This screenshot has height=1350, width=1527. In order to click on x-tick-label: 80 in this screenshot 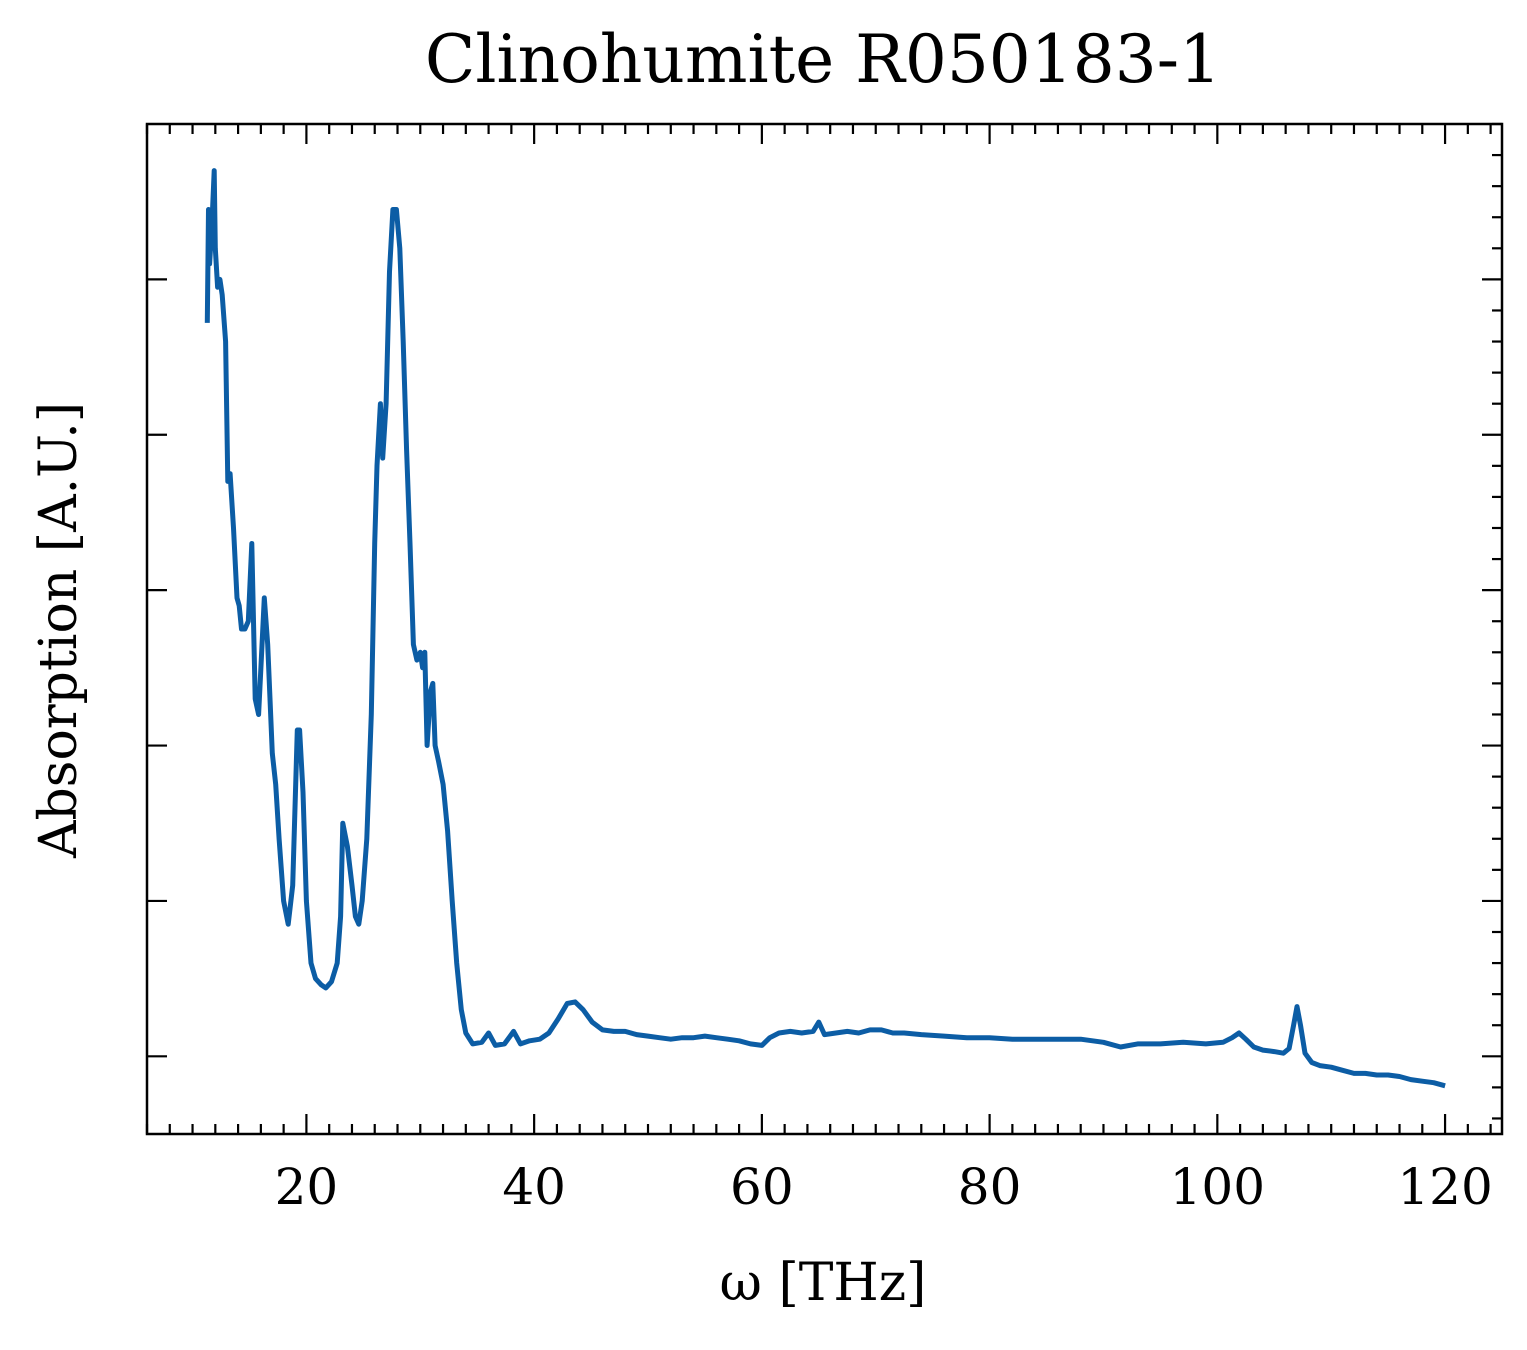, I will do `click(990, 1187)`.